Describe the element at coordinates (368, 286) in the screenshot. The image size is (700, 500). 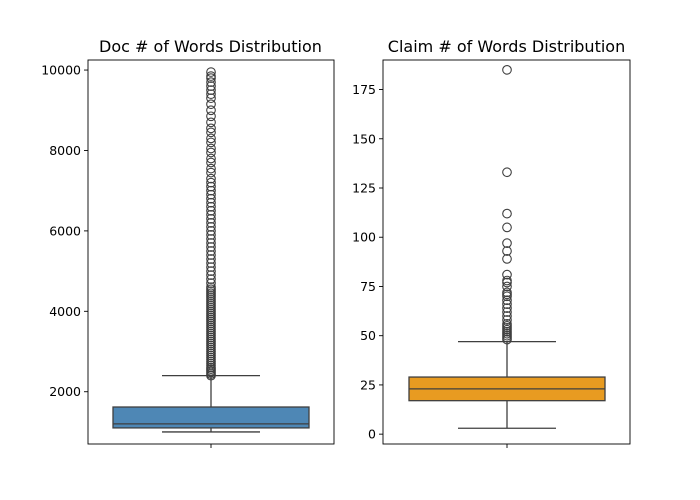
I see `y-tick-label: 75` at that location.